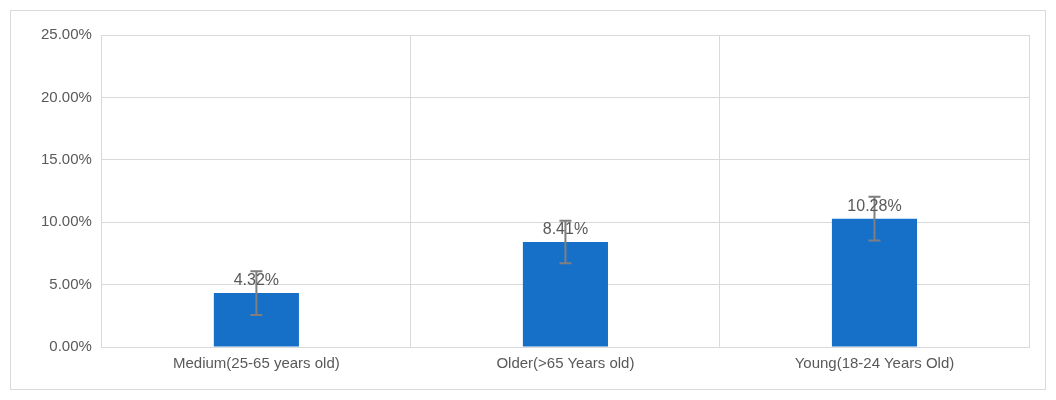 Image resolution: width=1056 pixels, height=400 pixels. Describe the element at coordinates (874, 363) in the screenshot. I see `x-tick-label: Young(18-24 Years Old)` at that location.